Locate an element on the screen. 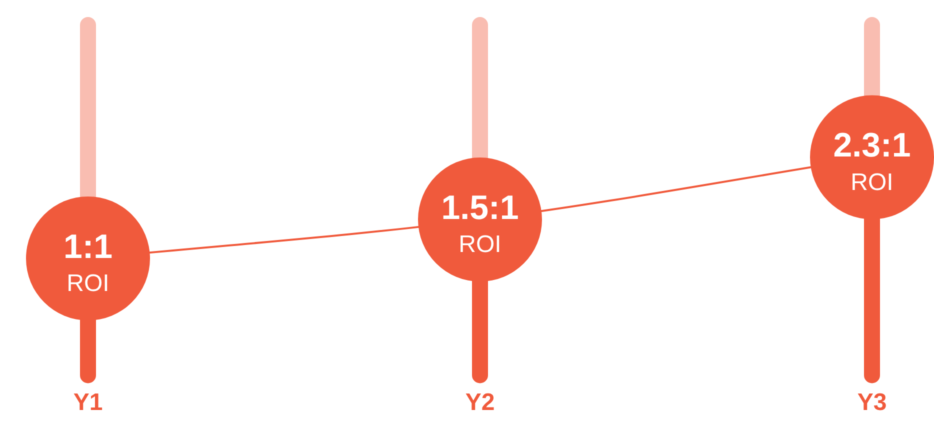 The image size is (934, 436). data-label: 1.5:1 is located at coordinates (480, 207).